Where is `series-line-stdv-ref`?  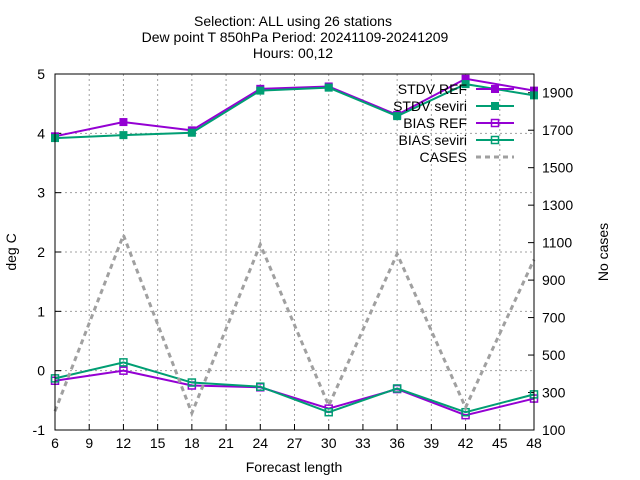
series-line-stdv-ref is located at coordinates (294, 107).